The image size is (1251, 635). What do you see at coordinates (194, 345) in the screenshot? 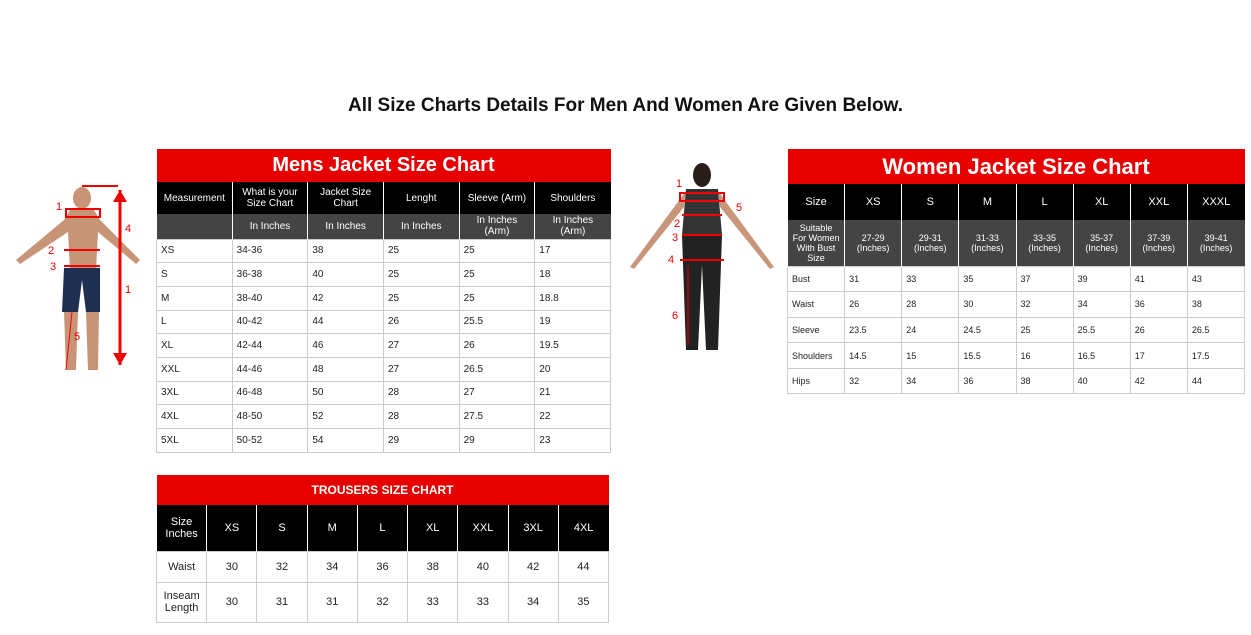
I see `table-cell: XL` at bounding box center [194, 345].